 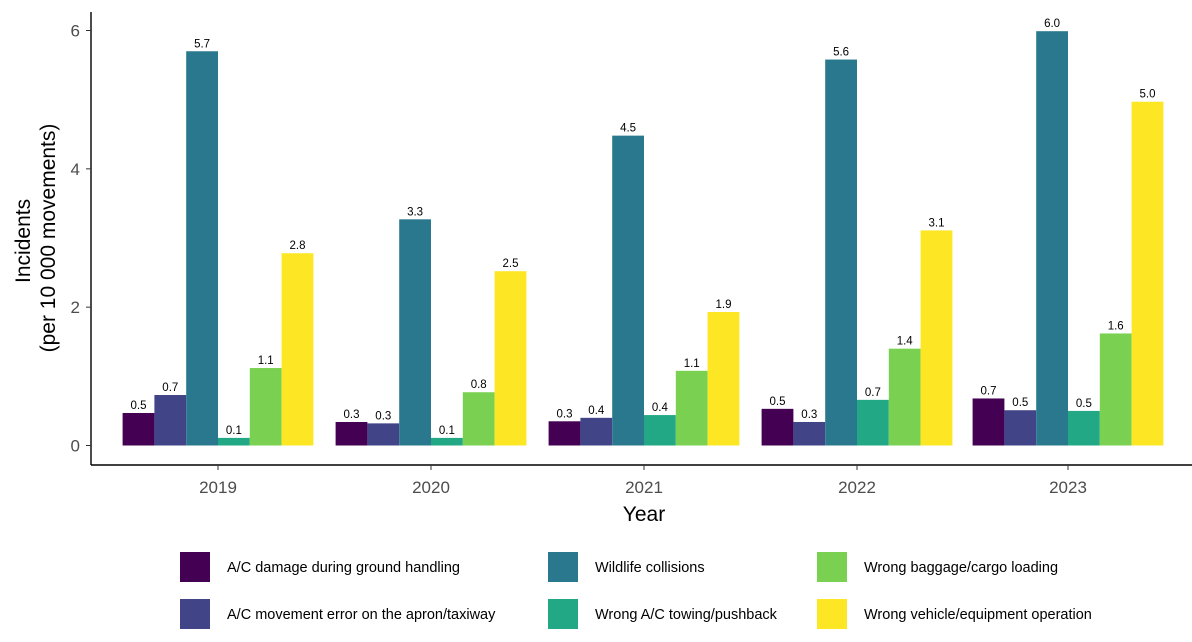 What do you see at coordinates (343, 568) in the screenshot?
I see `legend-label: A/C damage during ground handling` at bounding box center [343, 568].